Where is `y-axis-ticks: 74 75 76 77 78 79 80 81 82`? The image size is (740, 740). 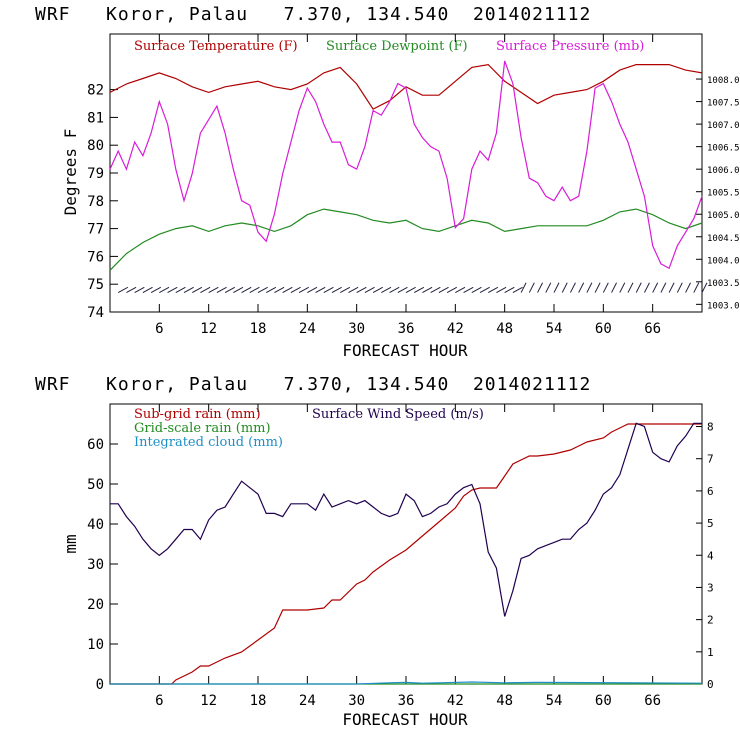
y-axis-ticks: 74 75 76 77 78 79 80 81 82 is located at coordinates (102, 202).